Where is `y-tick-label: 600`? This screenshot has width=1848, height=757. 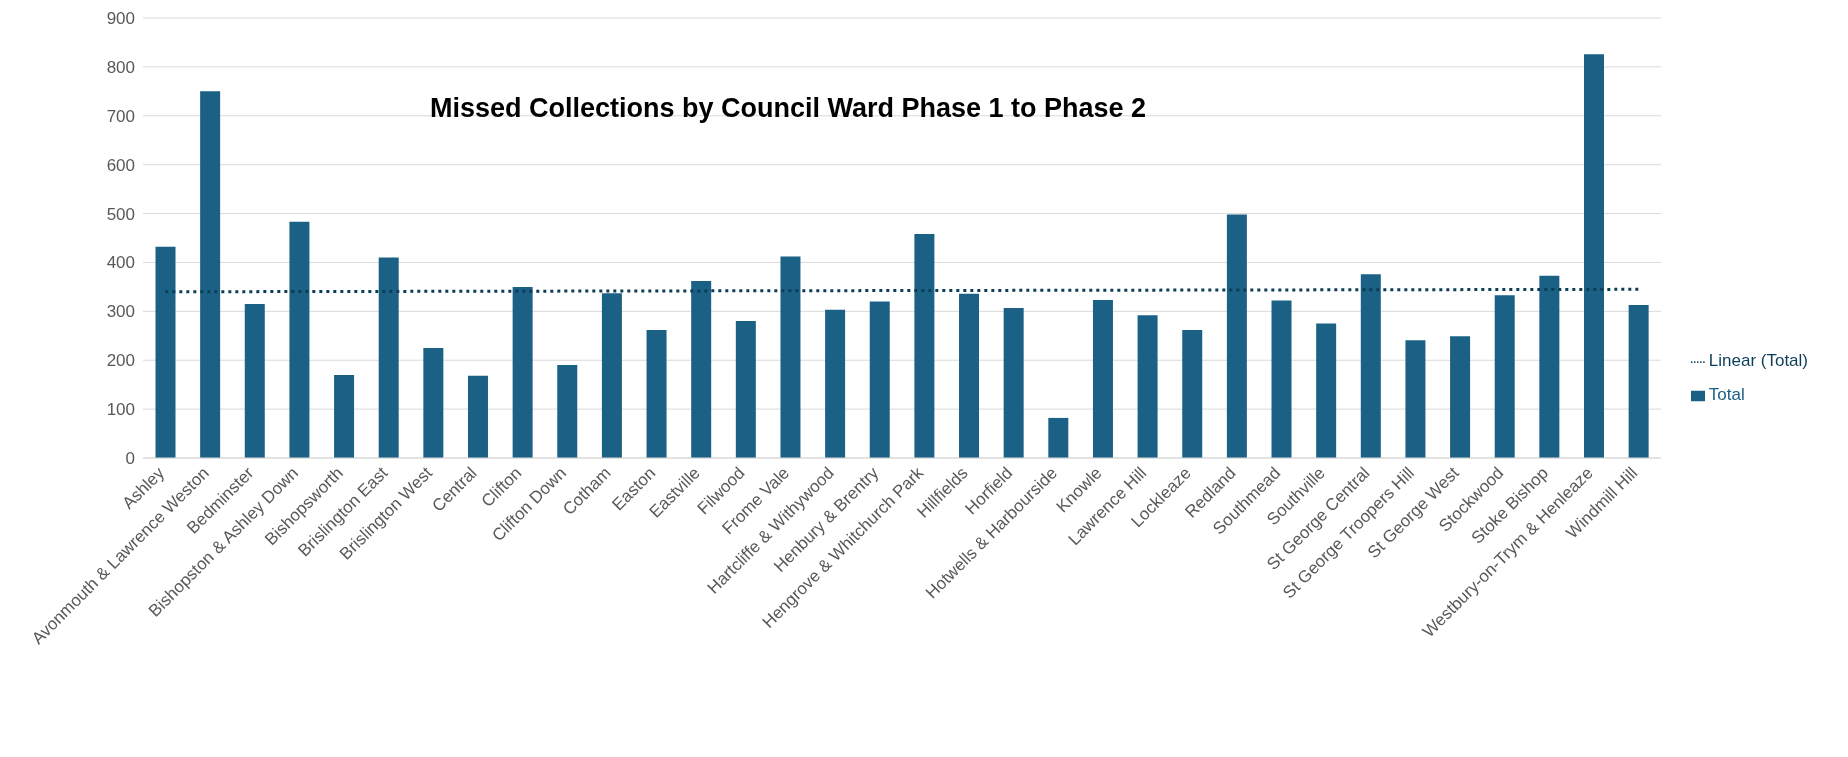
y-tick-label: 600 is located at coordinates (120, 165).